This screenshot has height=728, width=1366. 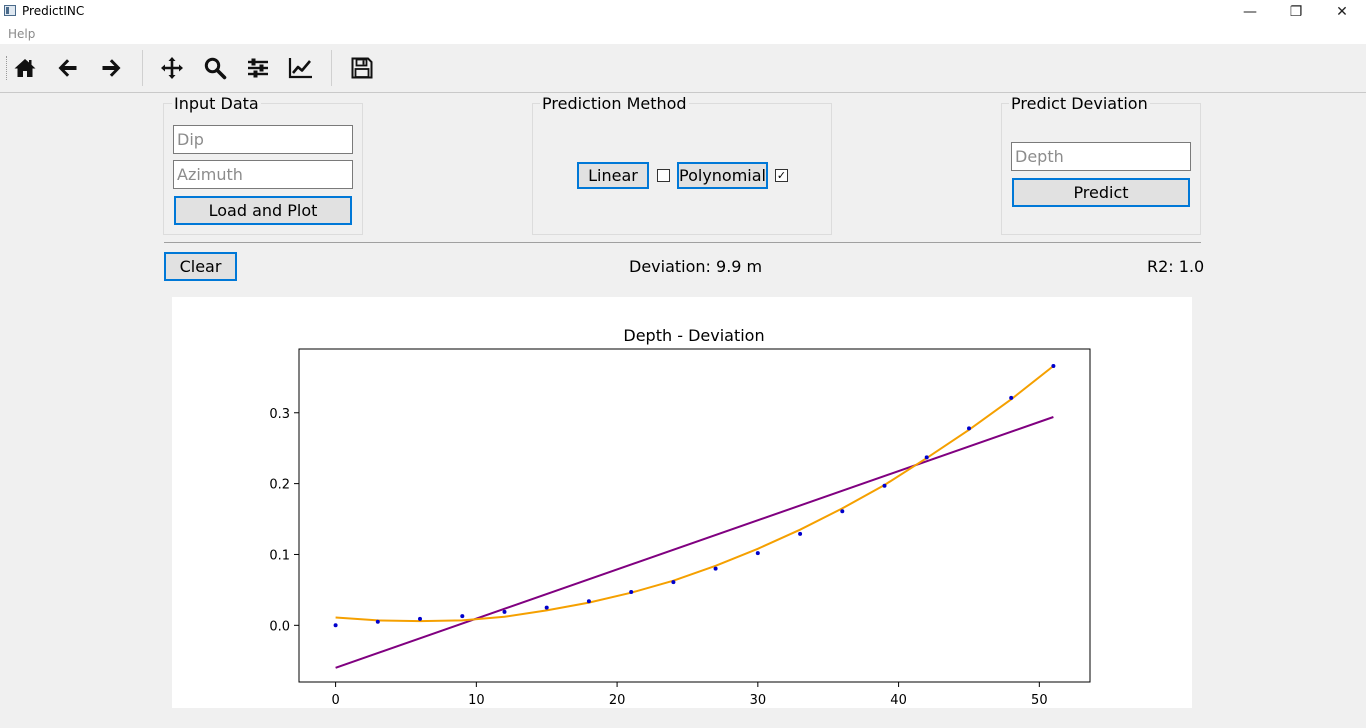 I want to click on edit-axes-button, so click(x=301, y=68).